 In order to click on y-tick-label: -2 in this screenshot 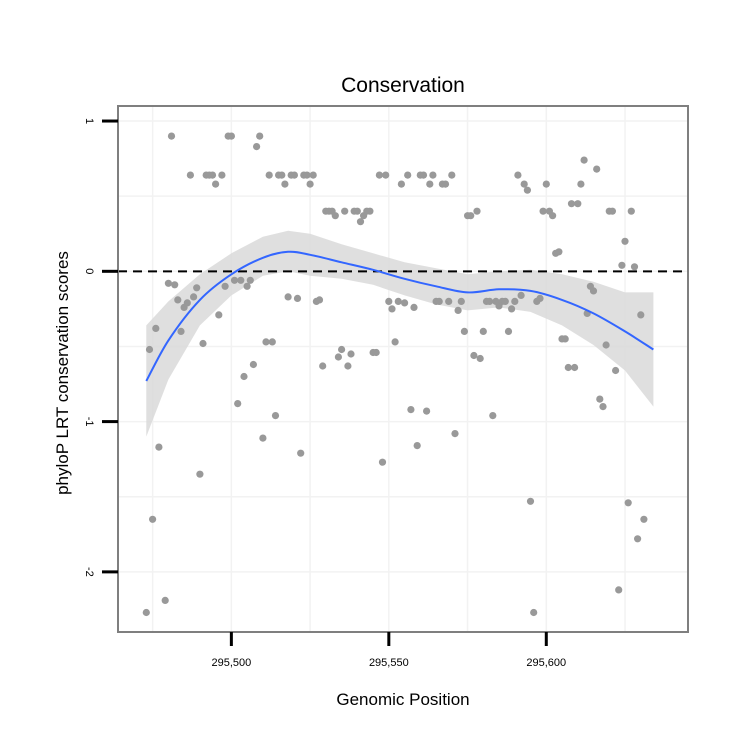, I will do `click(89, 572)`.